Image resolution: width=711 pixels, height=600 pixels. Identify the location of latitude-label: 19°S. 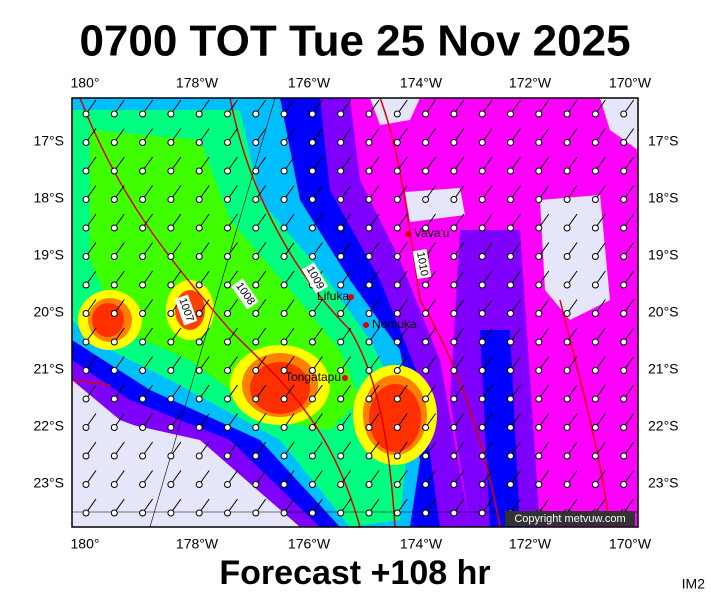
(663, 255).